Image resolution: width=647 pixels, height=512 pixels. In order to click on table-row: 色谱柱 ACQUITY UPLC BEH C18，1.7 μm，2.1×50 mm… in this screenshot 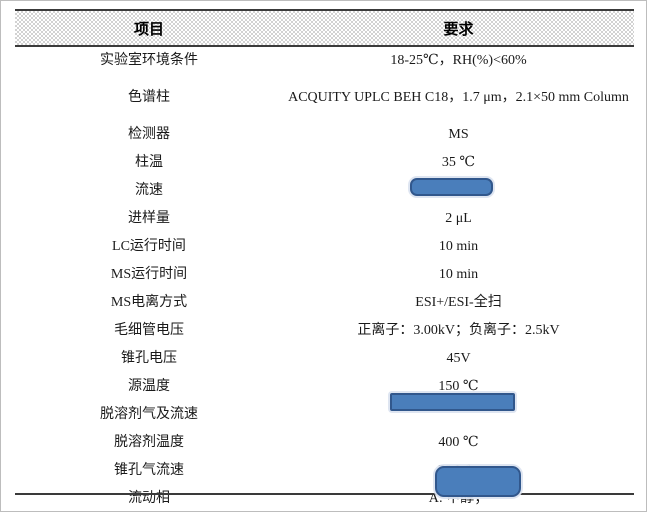, I will do `click(324, 98)`.